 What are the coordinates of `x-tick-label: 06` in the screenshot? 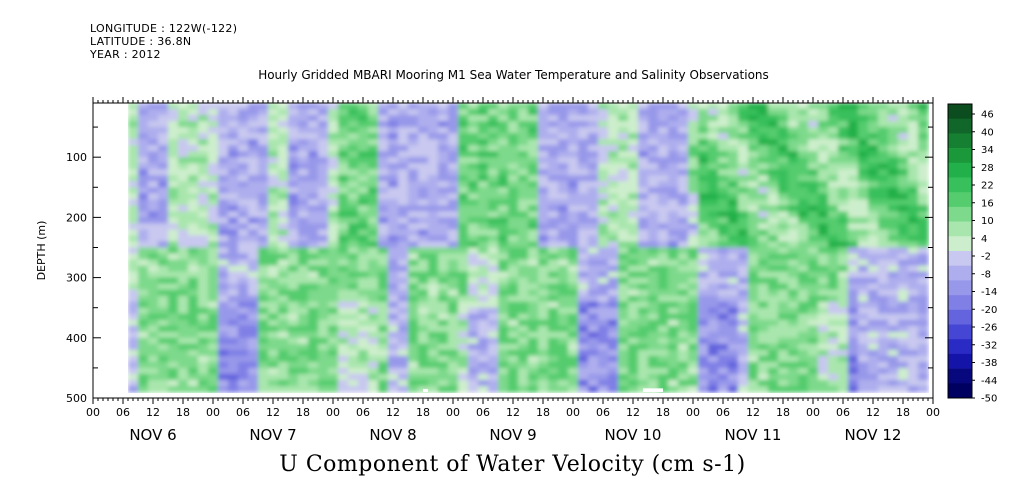 It's located at (483, 412).